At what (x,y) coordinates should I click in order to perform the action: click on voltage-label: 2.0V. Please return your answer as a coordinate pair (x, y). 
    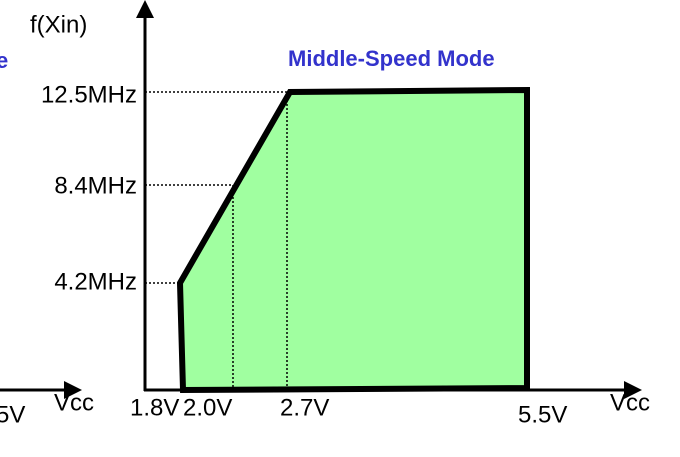
    Looking at the image, I should click on (207, 407).